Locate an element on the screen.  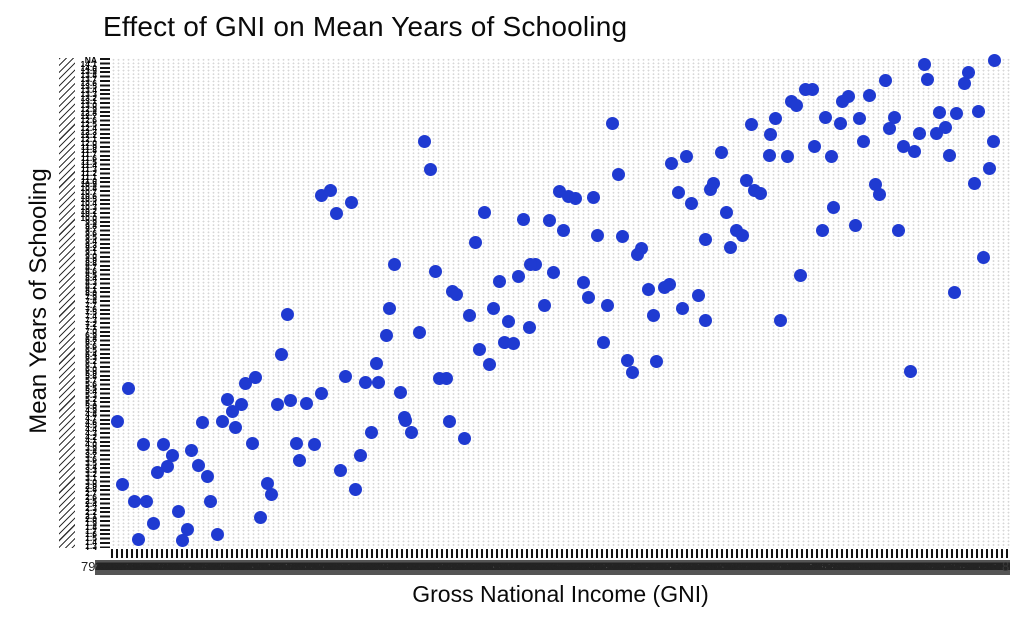
y-axis-ticks is located at coordinates (105, 303).